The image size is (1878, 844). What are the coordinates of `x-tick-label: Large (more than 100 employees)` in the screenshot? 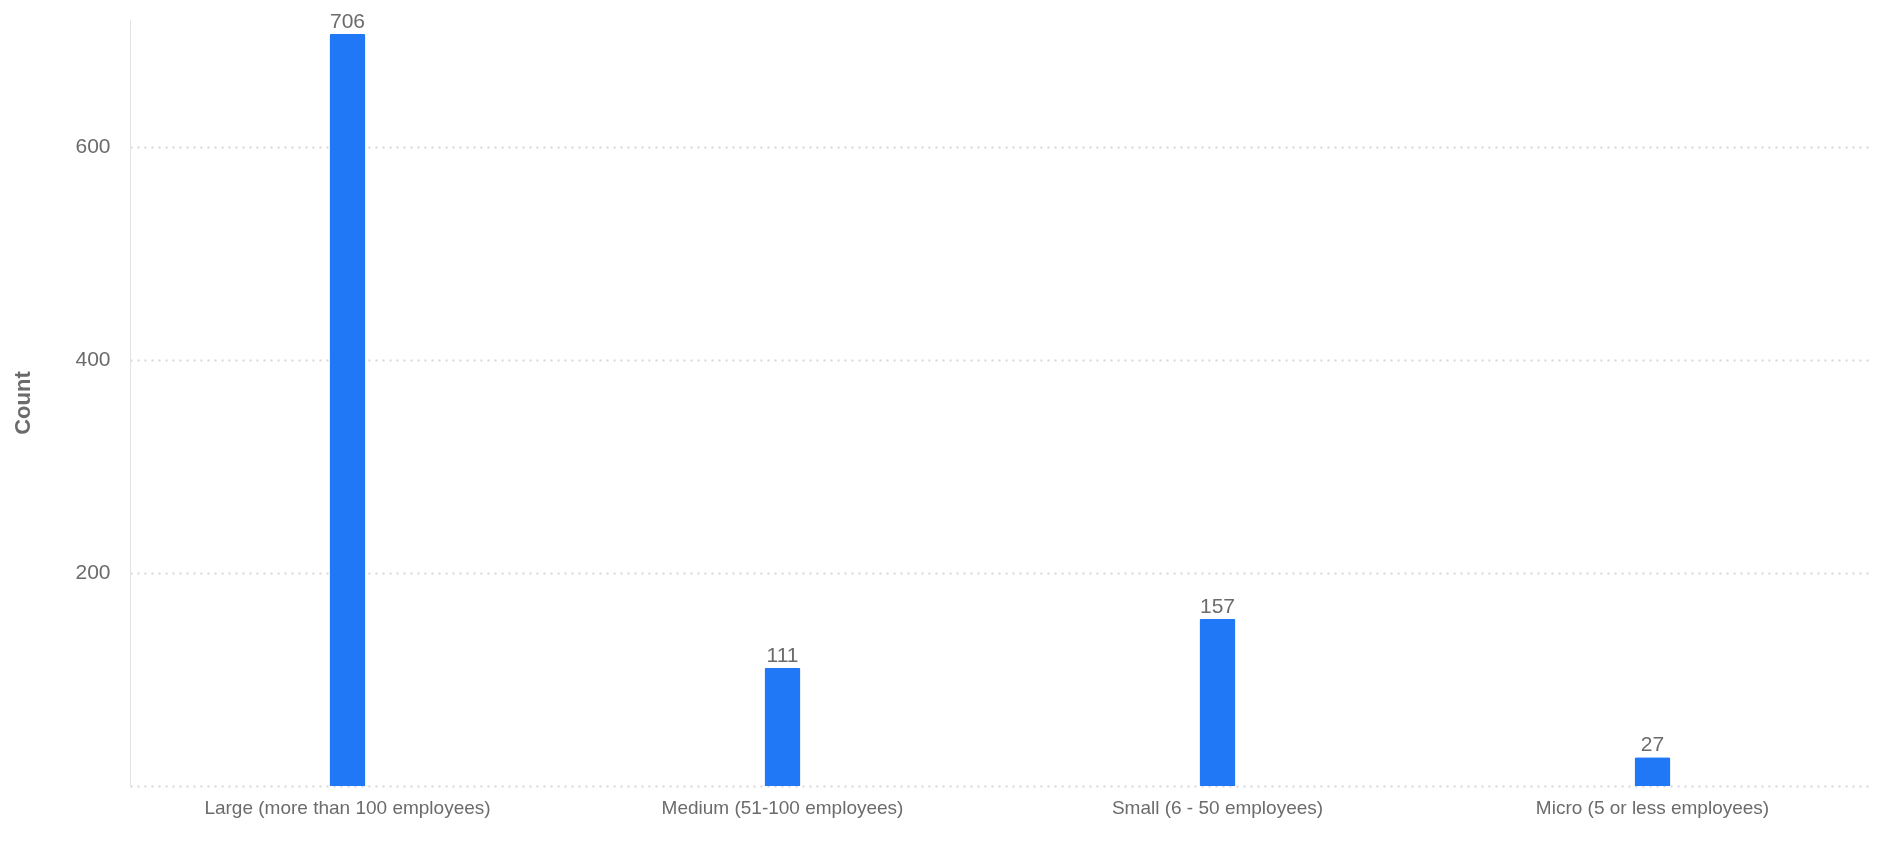 It's located at (347, 807).